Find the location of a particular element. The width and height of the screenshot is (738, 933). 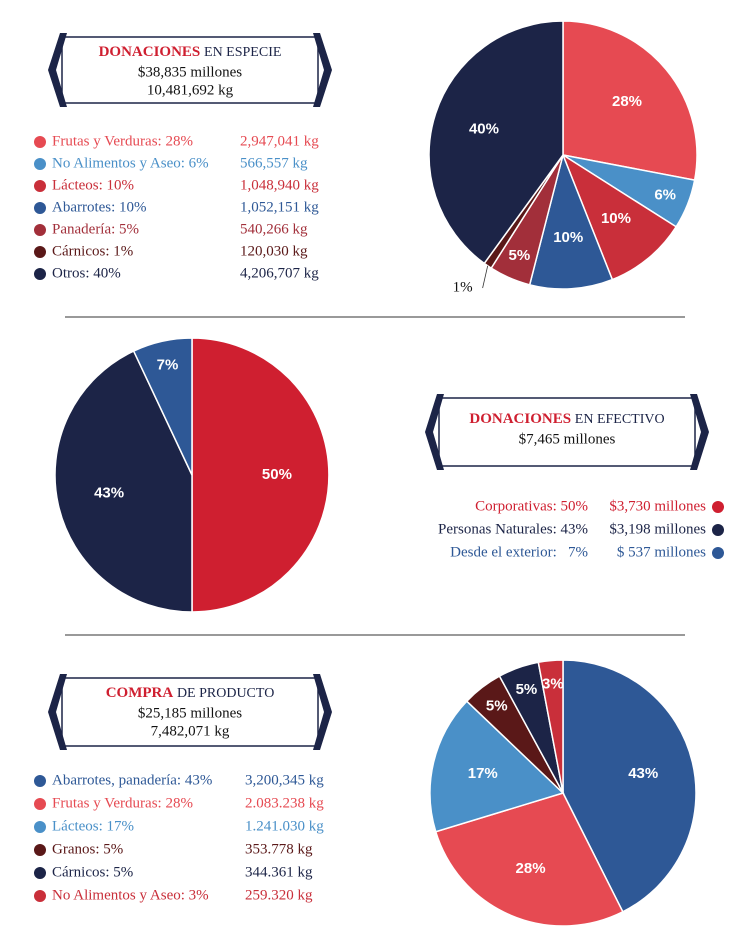

legend-amount: 353.778 kg is located at coordinates (279, 849).